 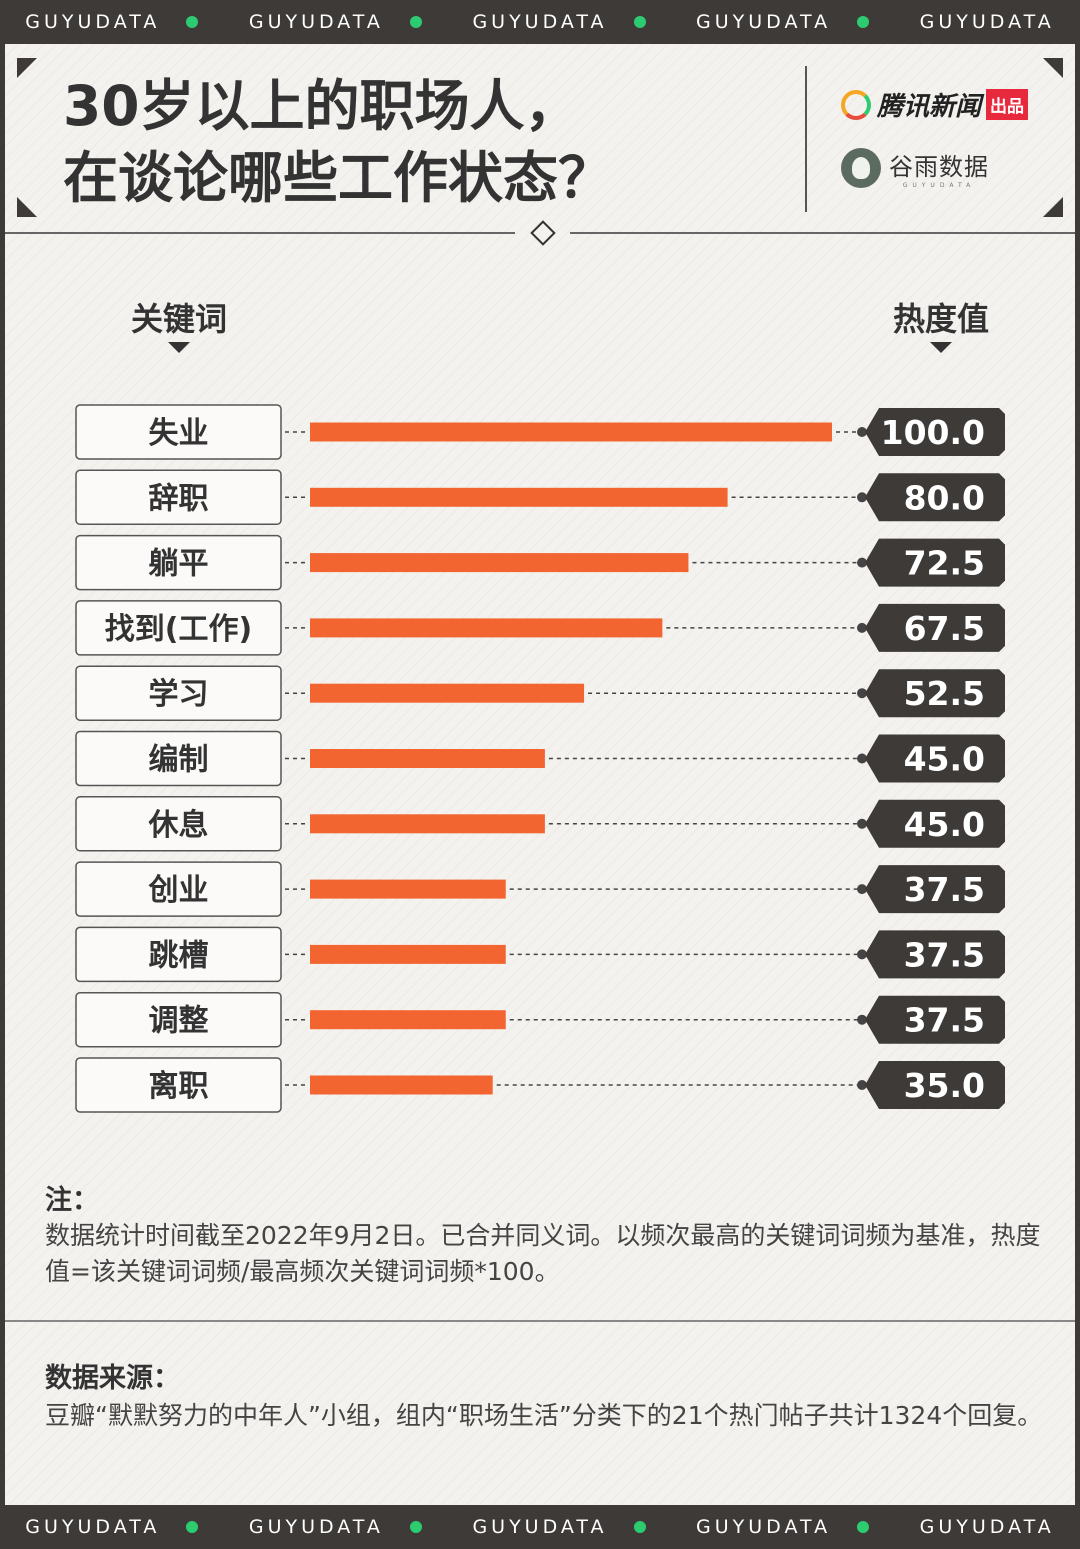 What do you see at coordinates (1007, 104) in the screenshot?
I see `brand-primary-tag: 出品` at bounding box center [1007, 104].